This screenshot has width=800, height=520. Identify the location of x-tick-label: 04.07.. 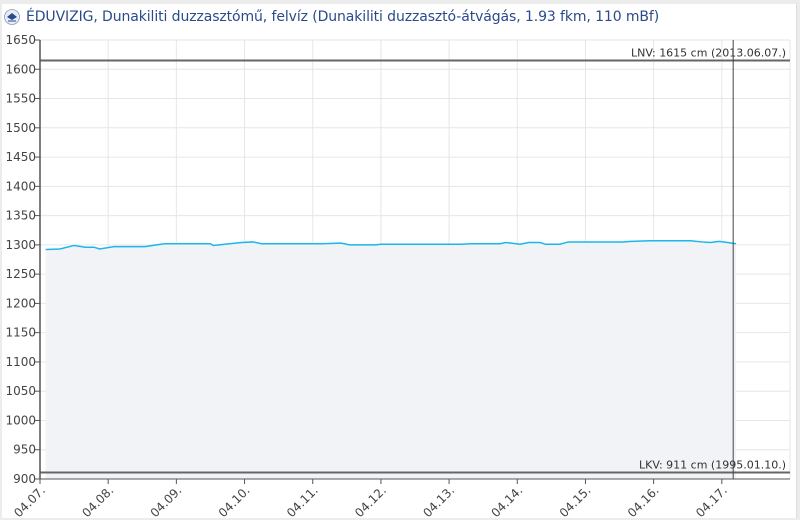
(29, 501).